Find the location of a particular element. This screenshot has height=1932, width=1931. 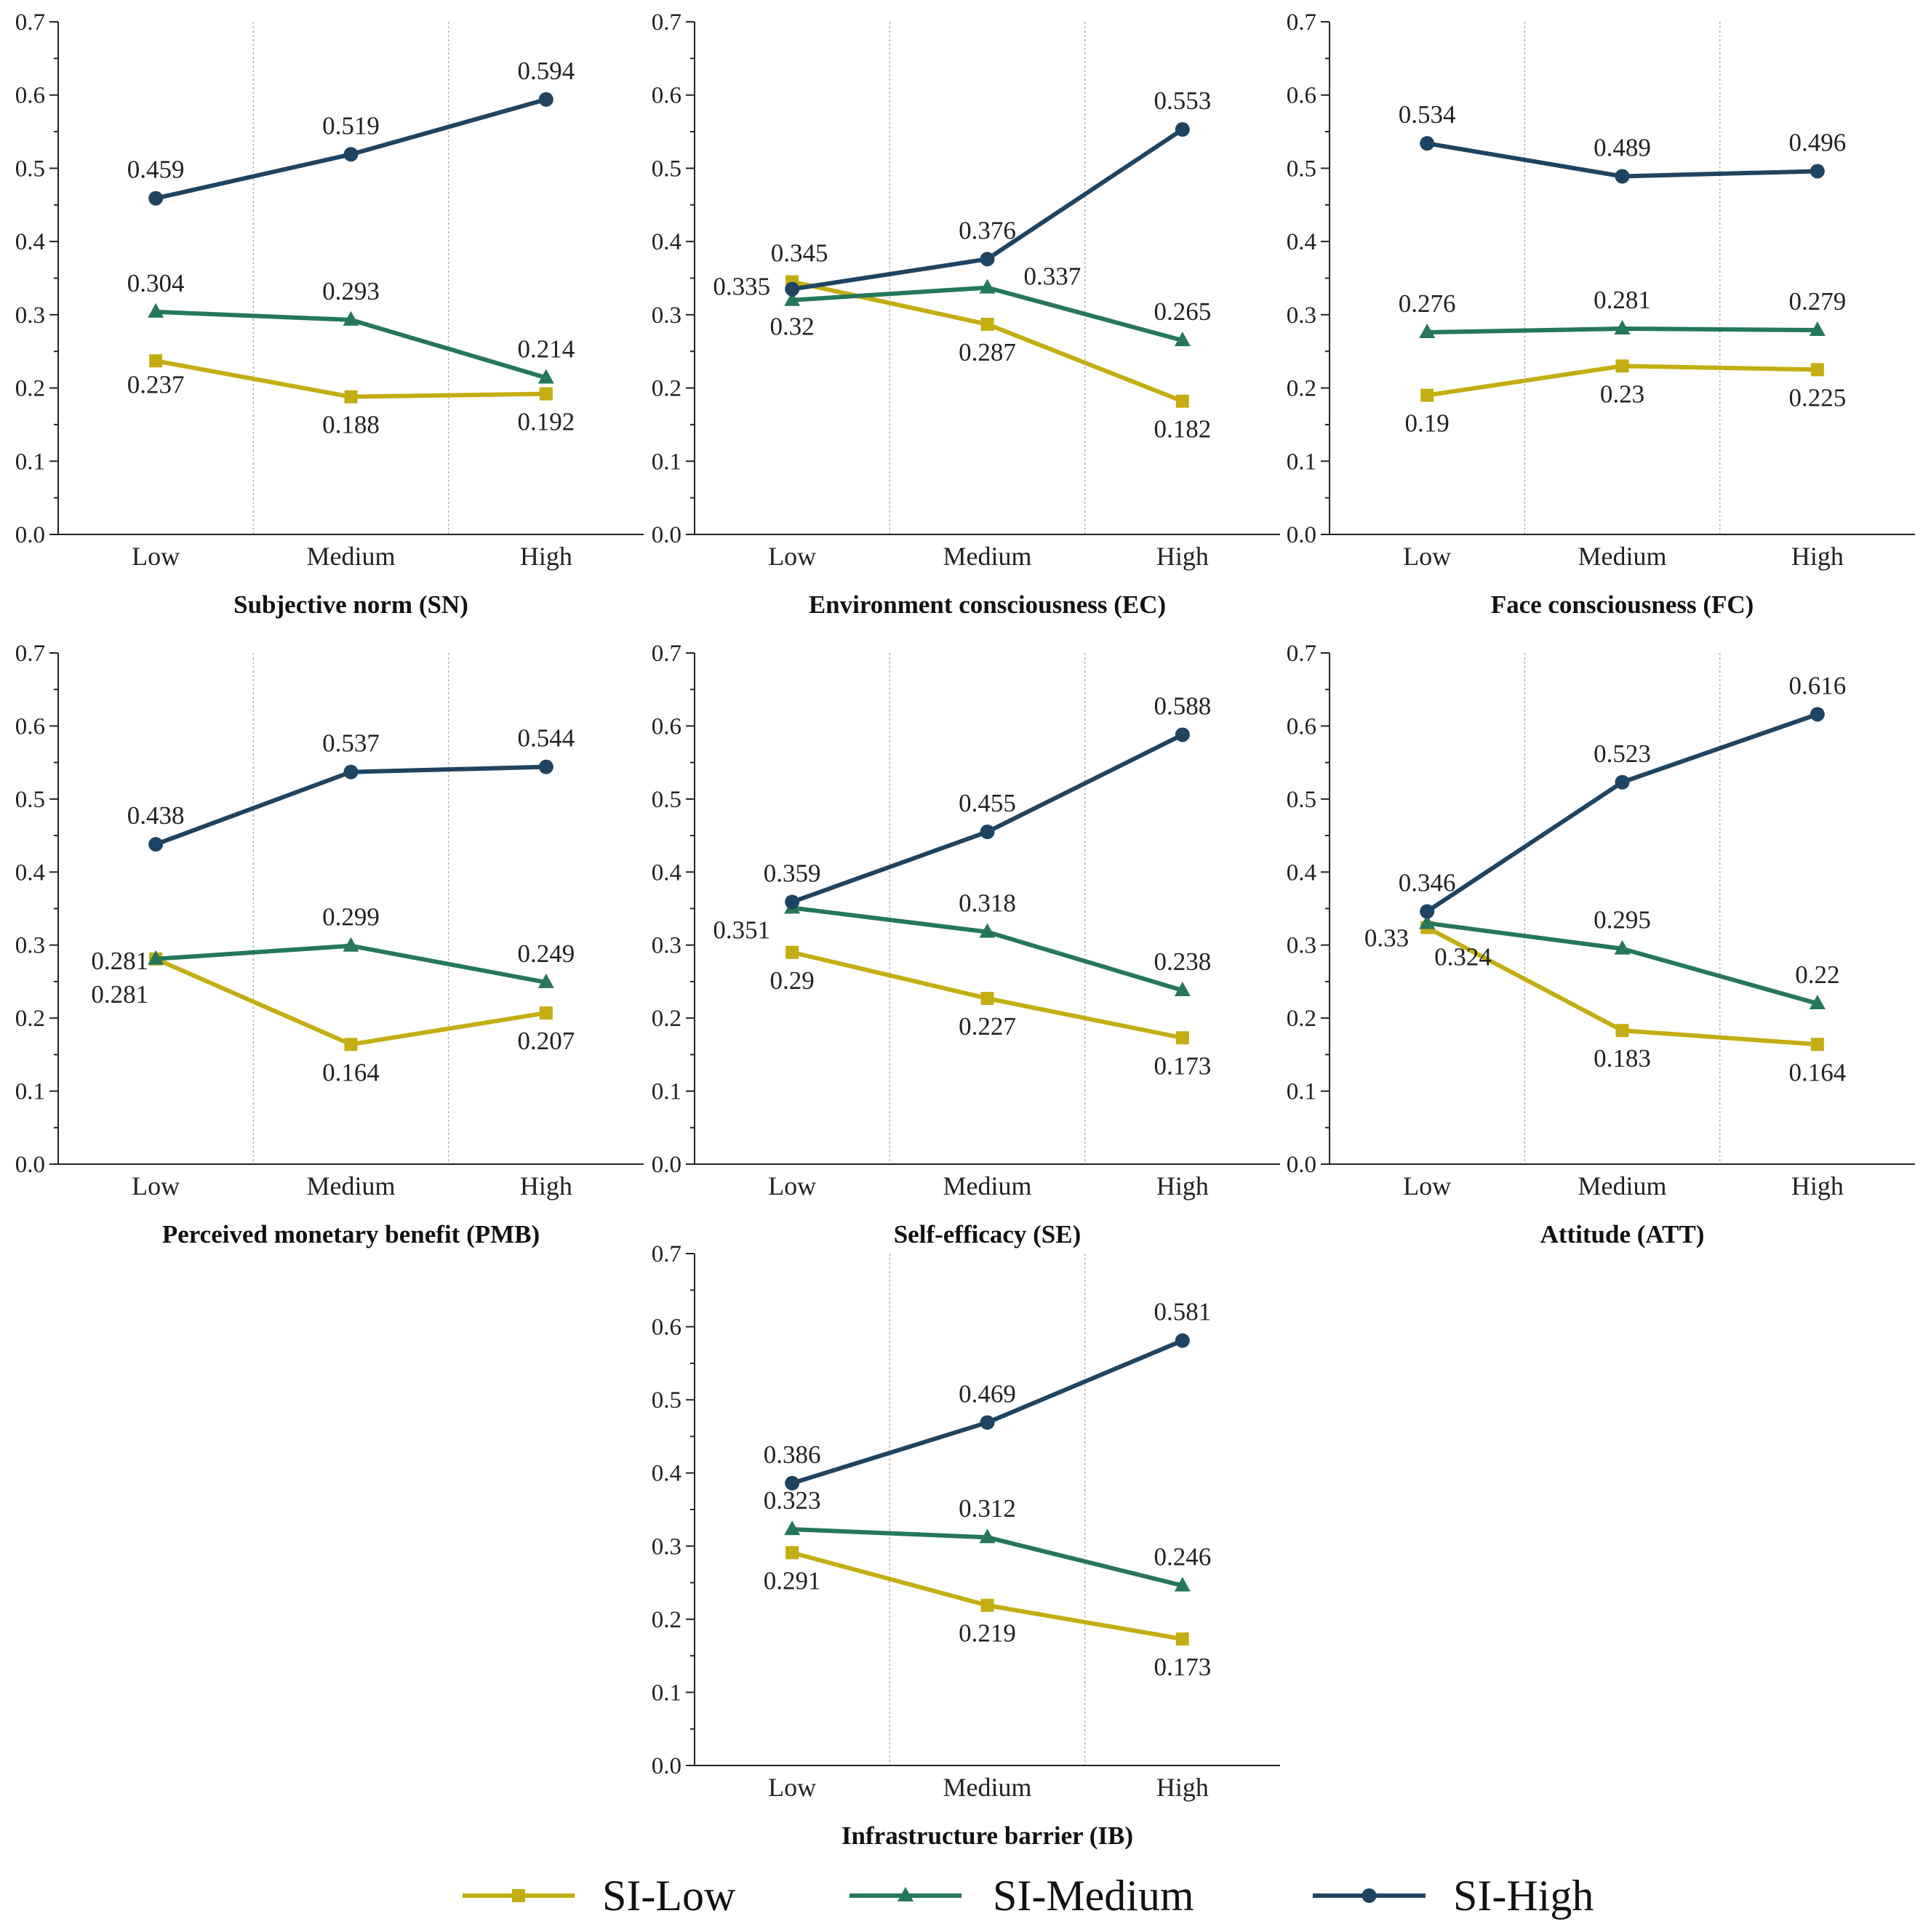

series-si-high: 0.534 0.489 0.496 is located at coordinates (1623, 142).